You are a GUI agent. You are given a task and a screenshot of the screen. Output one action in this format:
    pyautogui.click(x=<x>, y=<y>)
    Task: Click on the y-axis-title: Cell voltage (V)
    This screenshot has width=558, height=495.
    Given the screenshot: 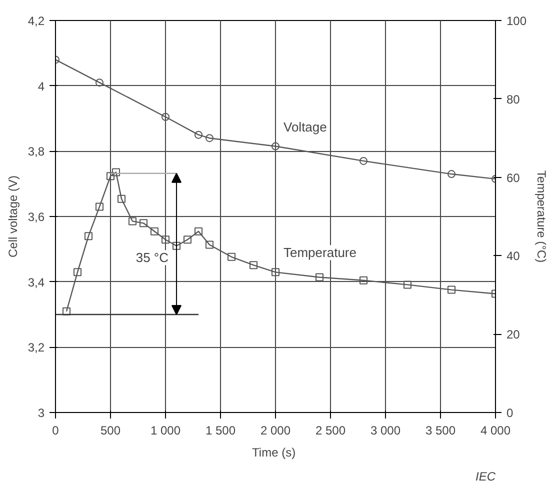 What is the action you would take?
    pyautogui.click(x=13, y=216)
    